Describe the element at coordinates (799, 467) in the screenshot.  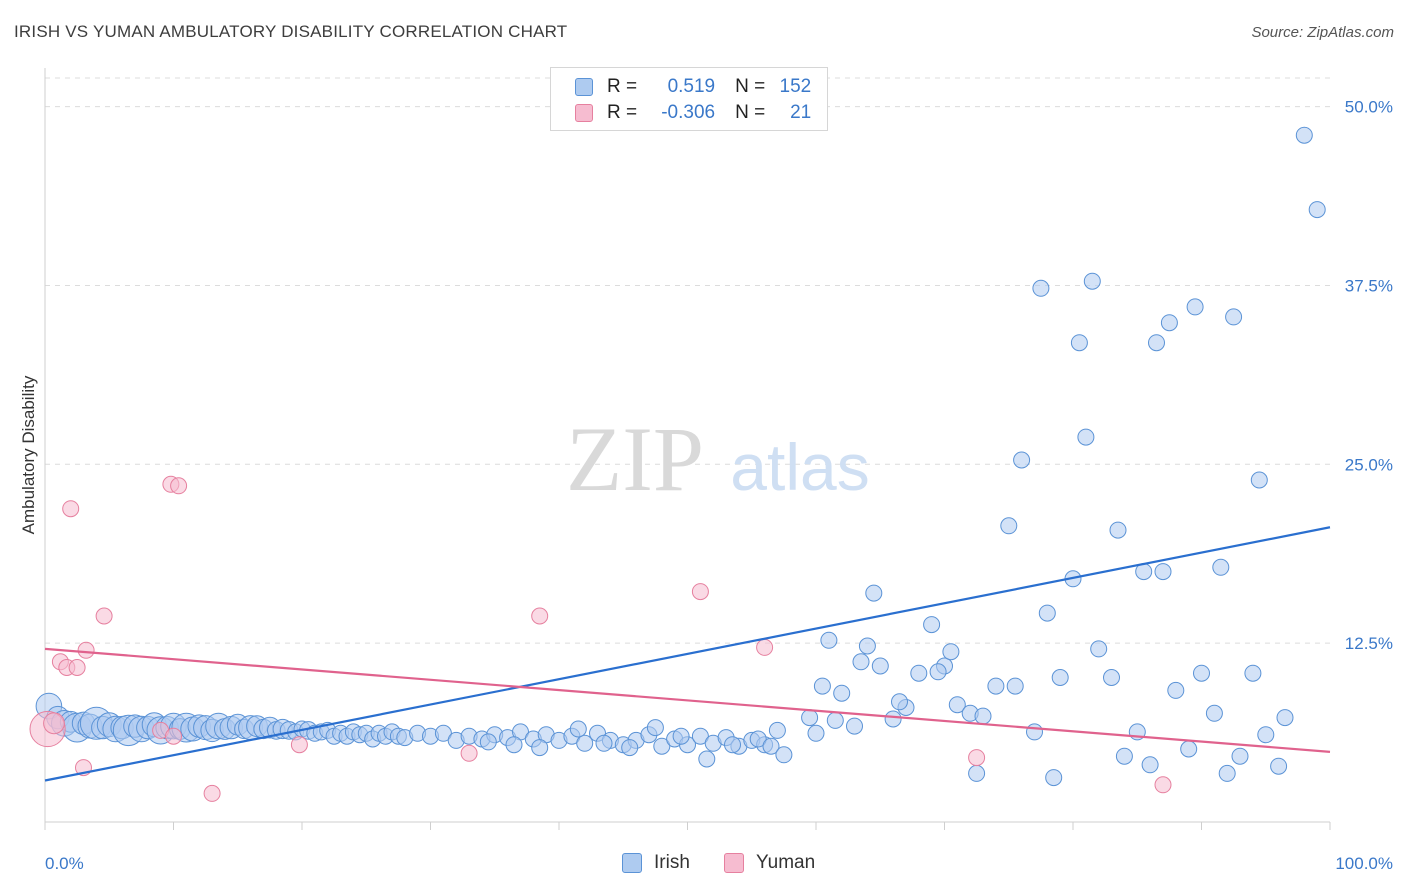
I see `watermark-atlas: atlas` at that location.